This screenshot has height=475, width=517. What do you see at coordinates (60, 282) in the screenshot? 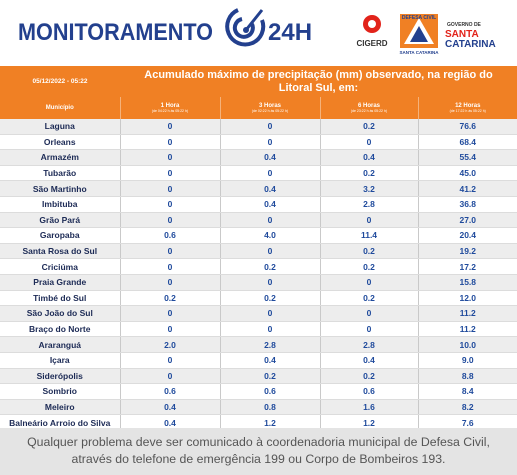
I see `municipality: Praia Grande` at bounding box center [60, 282].